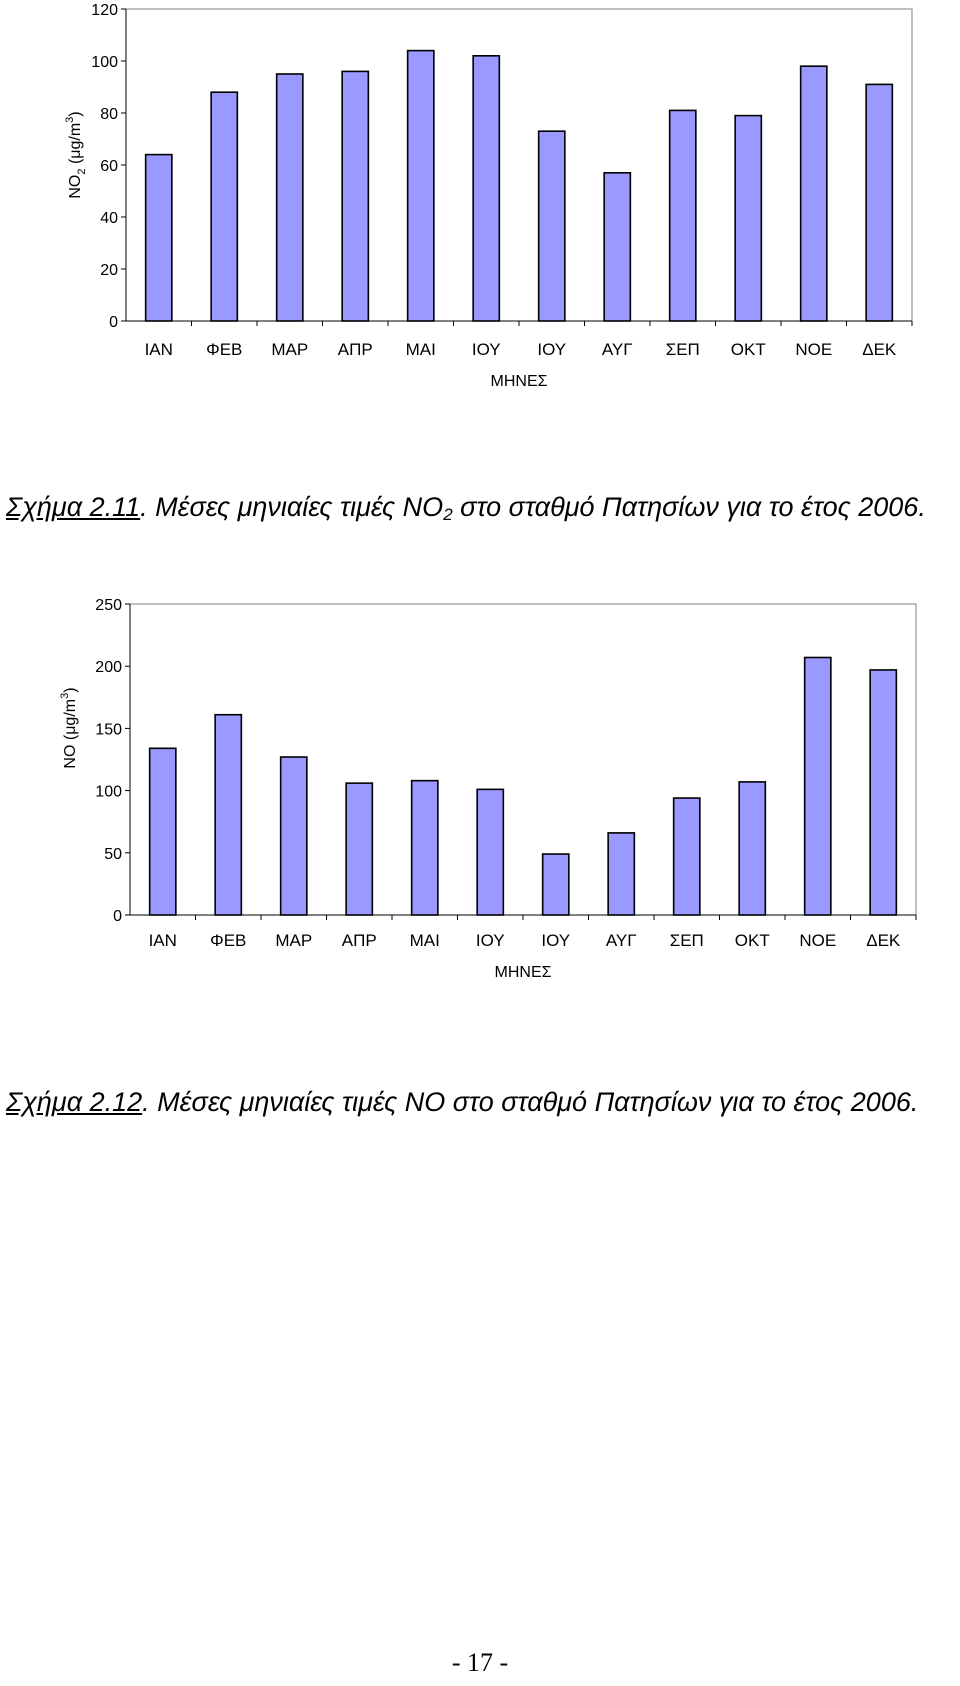 Image resolution: width=960 pixels, height=1686 pixels. What do you see at coordinates (108, 605) in the screenshot?
I see `y-tick-label: 250` at bounding box center [108, 605].